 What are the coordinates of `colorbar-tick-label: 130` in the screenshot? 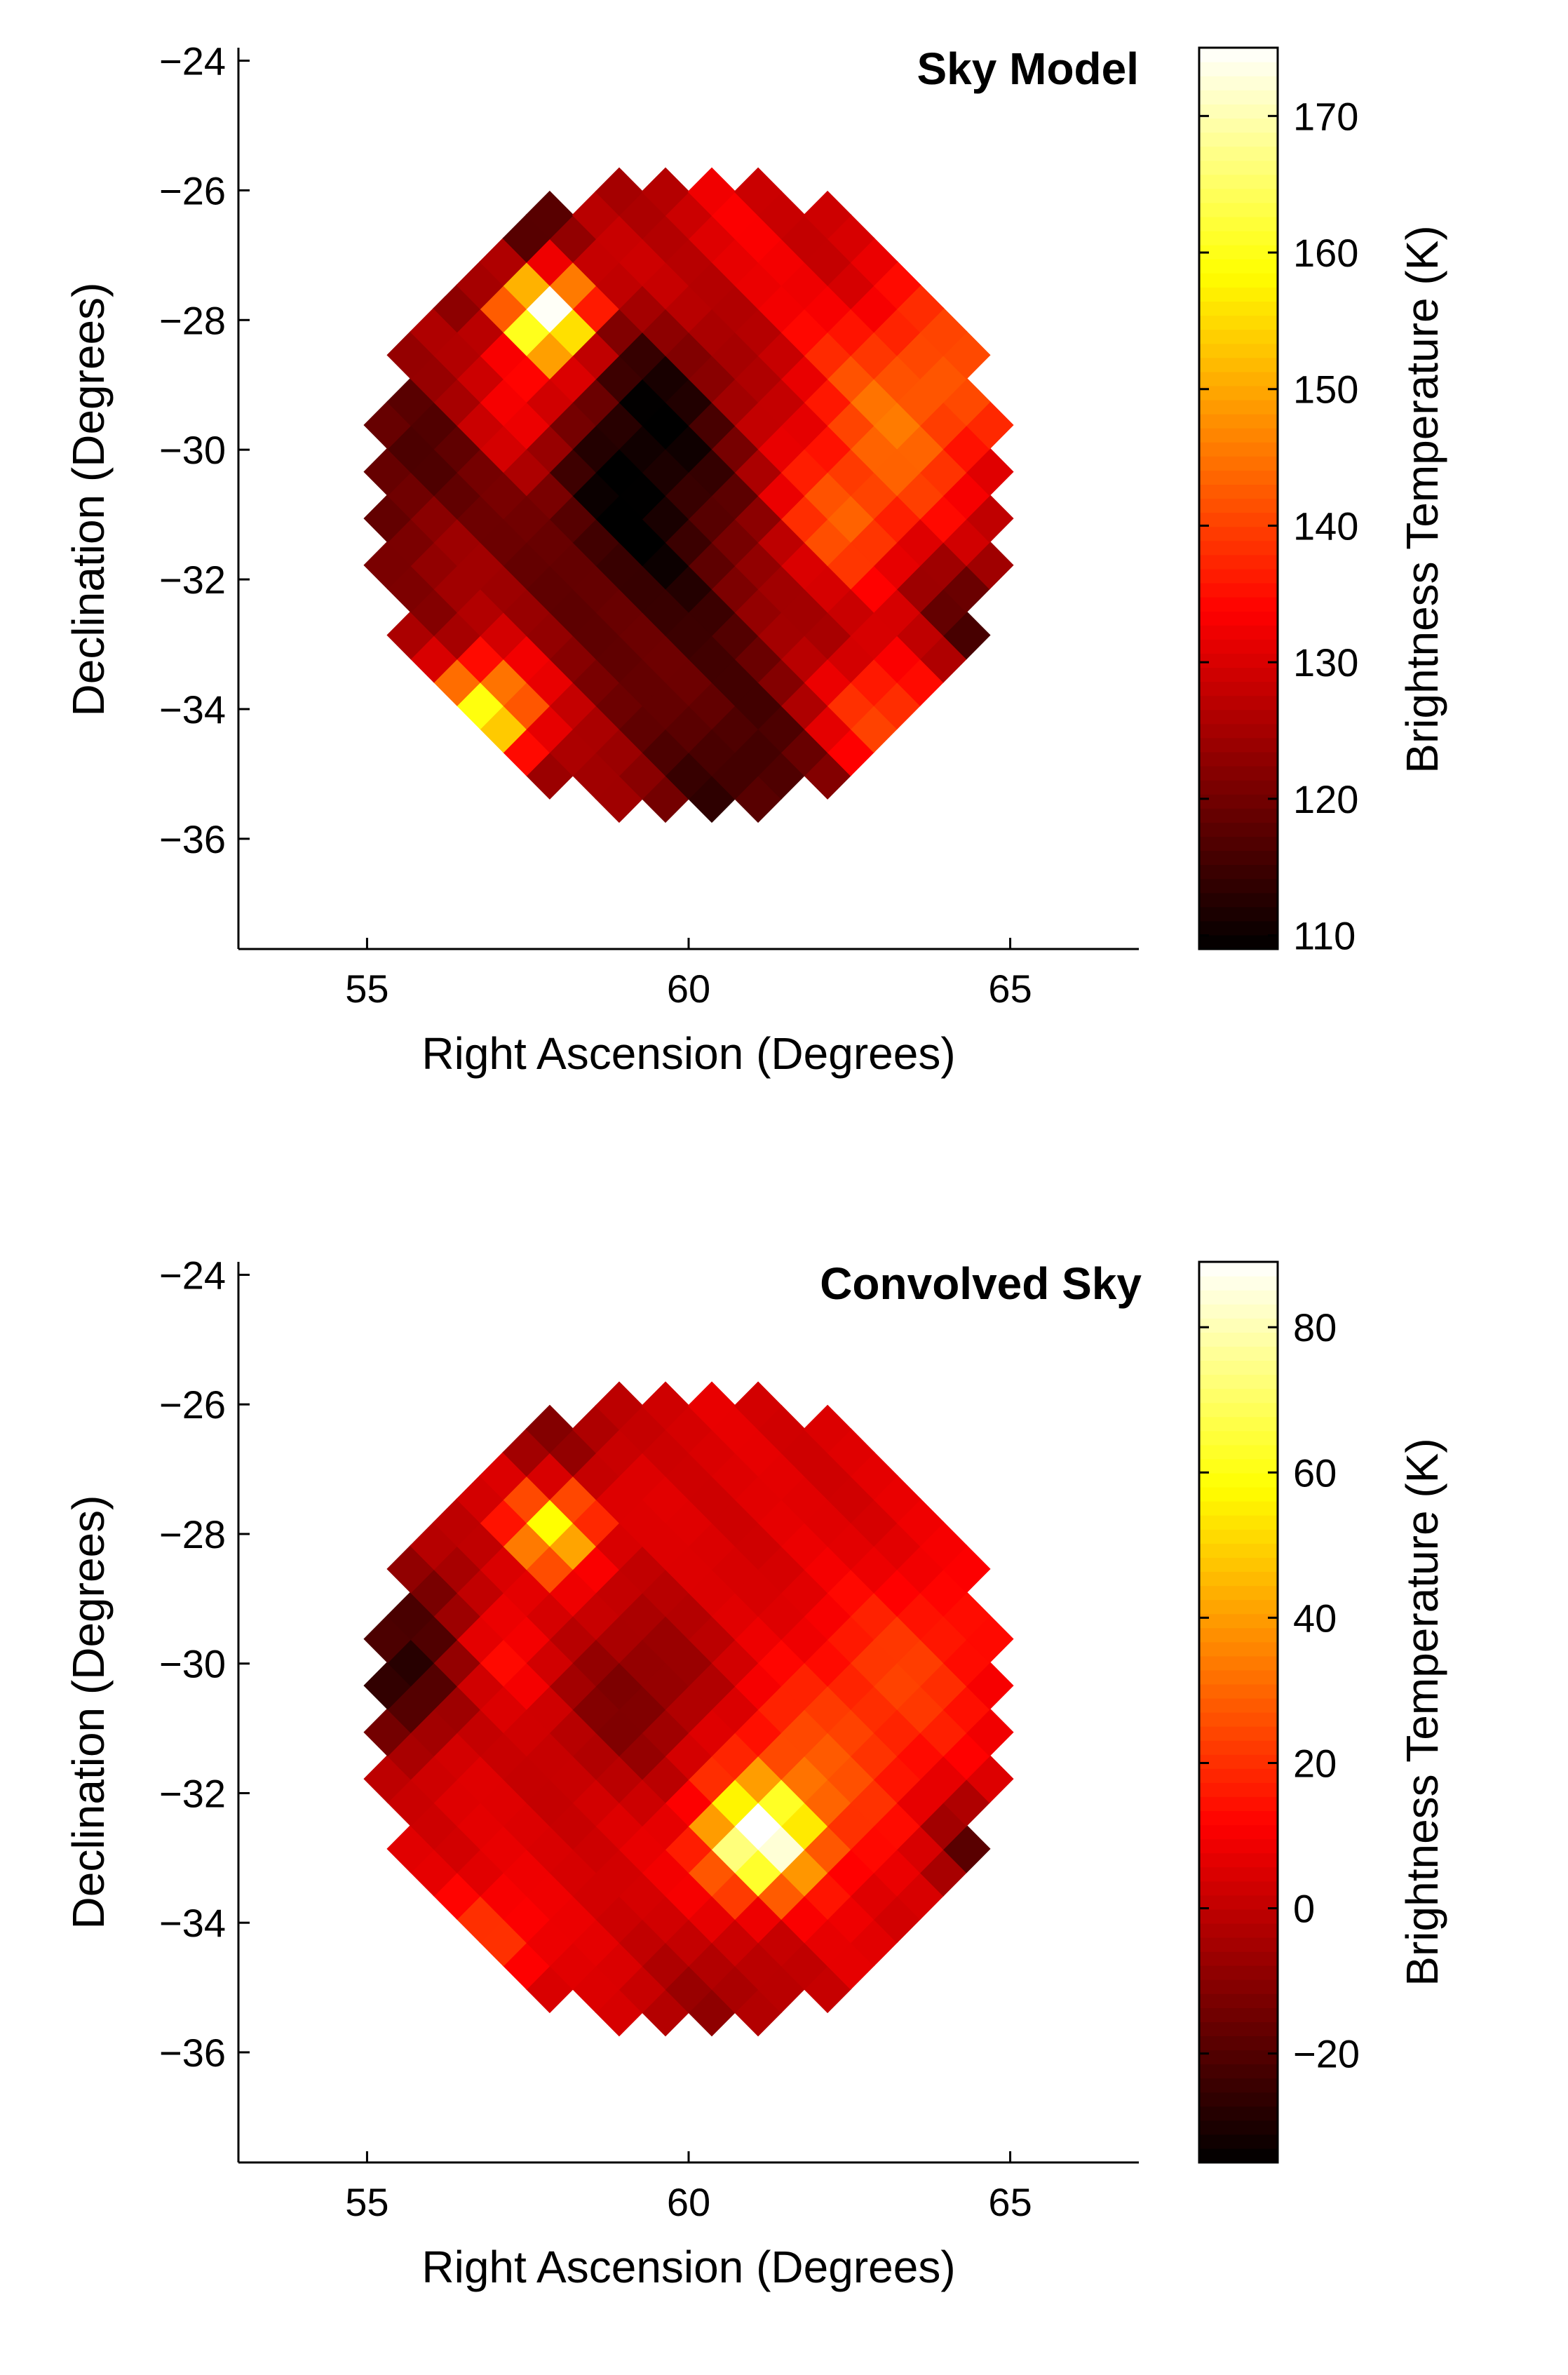 It's located at (1325, 662).